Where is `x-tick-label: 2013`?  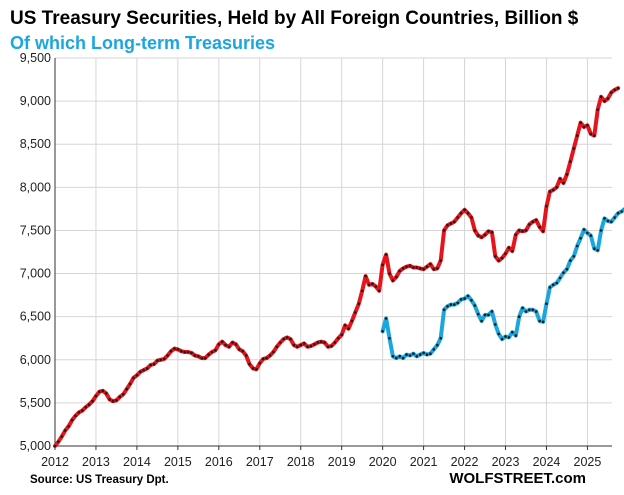
x-tick-label: 2013 is located at coordinates (96, 462).